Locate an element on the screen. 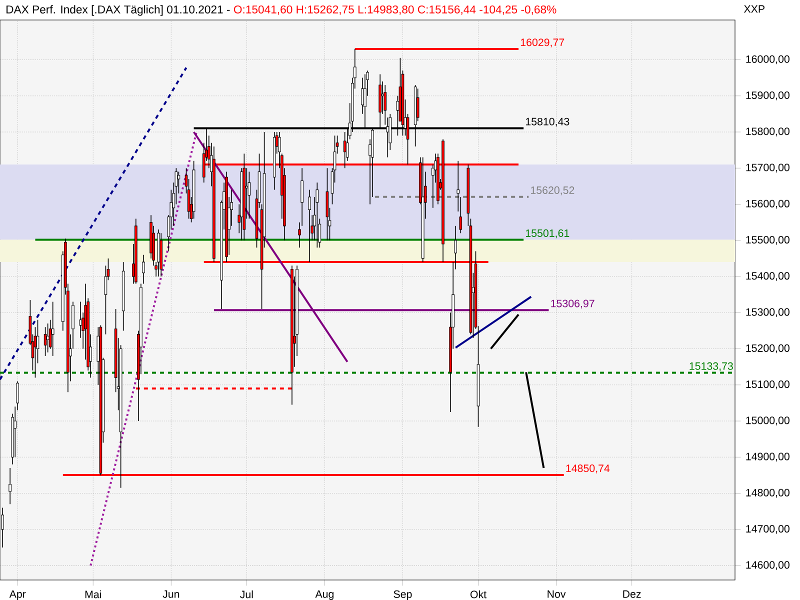 This screenshot has height=600, width=800. x-tick-label: Nov is located at coordinates (557, 594).